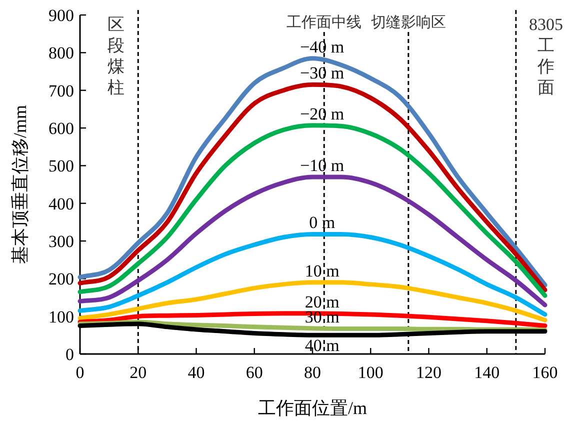  I want to click on x-tick-label: 60, so click(254, 372).